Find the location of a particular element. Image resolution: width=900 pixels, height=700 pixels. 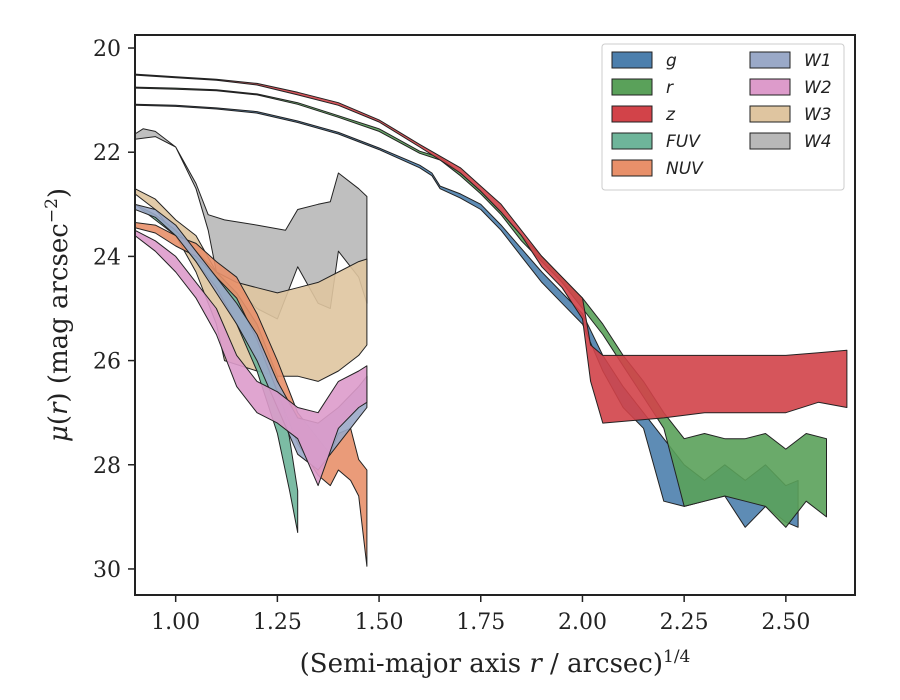

legend-swatch-w3 is located at coordinates (770, 114).